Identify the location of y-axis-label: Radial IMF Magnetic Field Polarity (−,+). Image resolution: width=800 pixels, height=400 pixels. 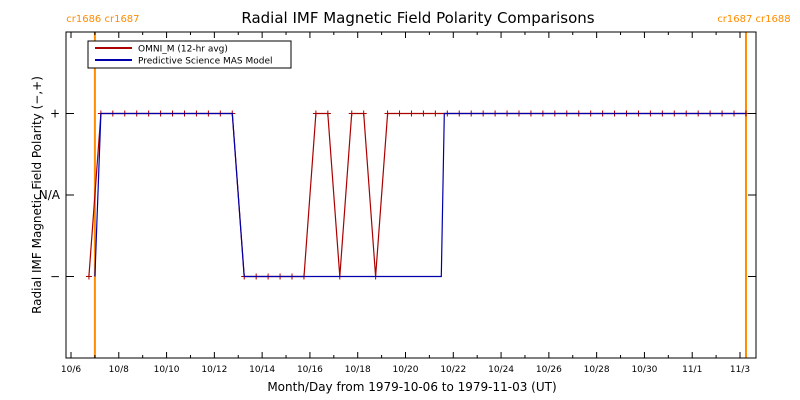
(37, 195).